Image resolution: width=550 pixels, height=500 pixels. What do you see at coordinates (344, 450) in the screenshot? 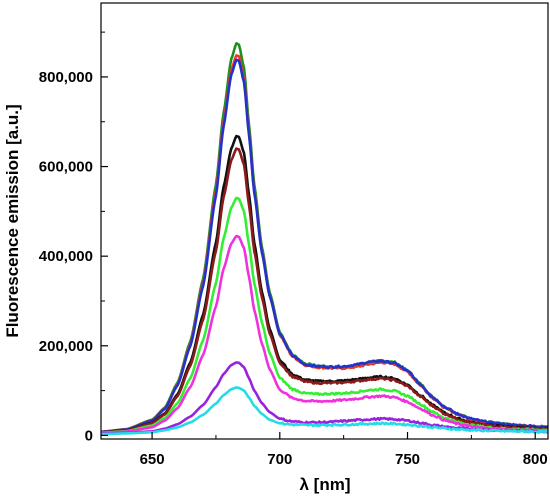
I see `x-axis: 650 700 750 800` at bounding box center [344, 450].